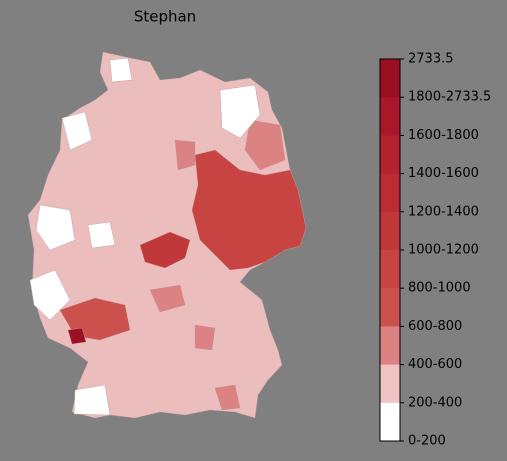  Describe the element at coordinates (435, 326) in the screenshot. I see `colorbar-label: 600-800` at that location.